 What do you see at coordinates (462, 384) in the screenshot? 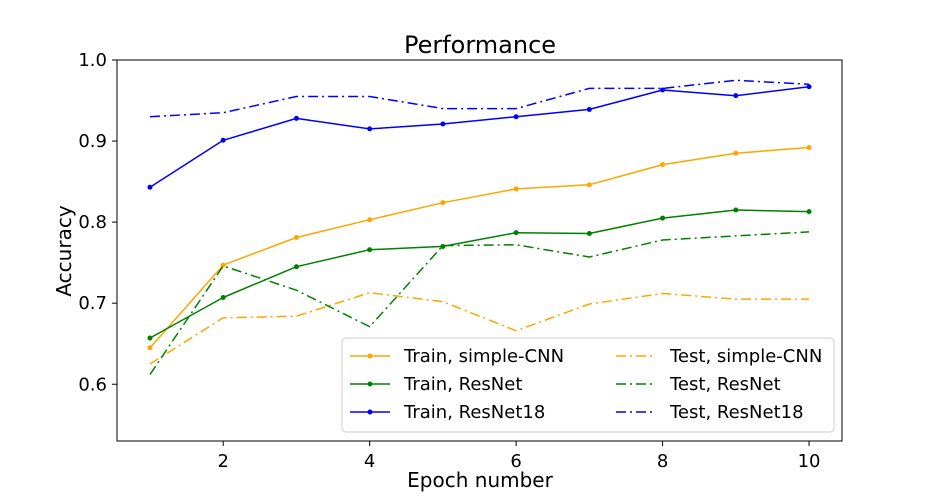
I see `legend-label: Train, ResNet` at bounding box center [462, 384].